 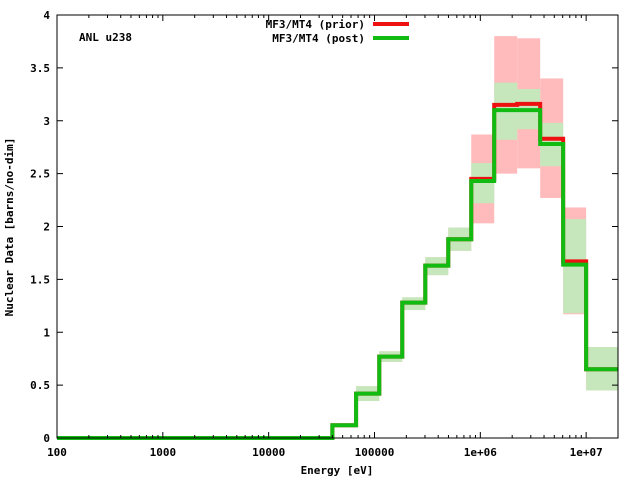 I want to click on y-tick-label: 1, so click(x=46, y=332).